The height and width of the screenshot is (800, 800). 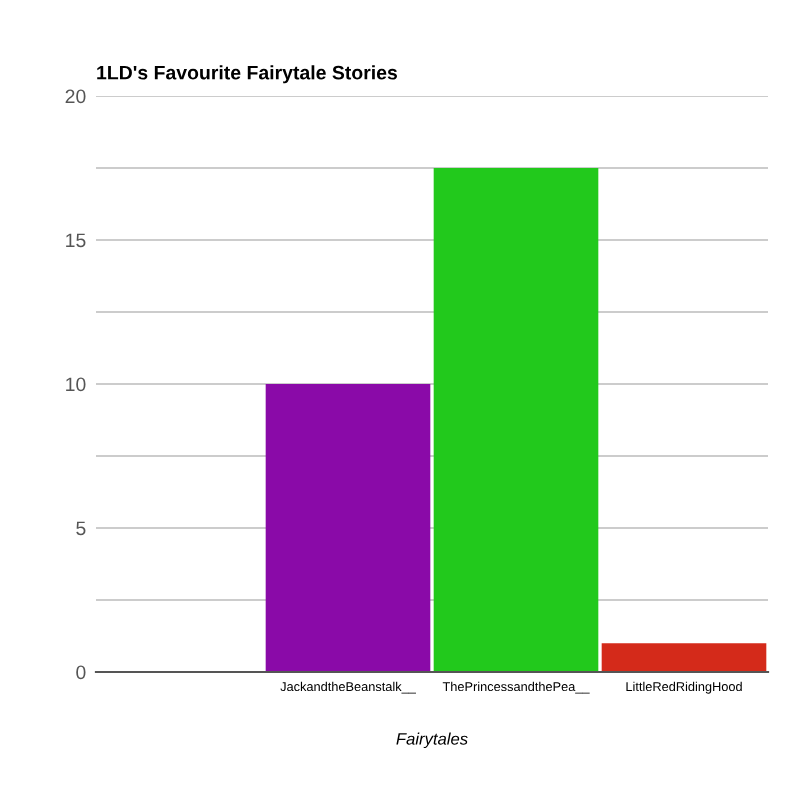 What do you see at coordinates (81, 528) in the screenshot?
I see `y-tick-label: 5` at bounding box center [81, 528].